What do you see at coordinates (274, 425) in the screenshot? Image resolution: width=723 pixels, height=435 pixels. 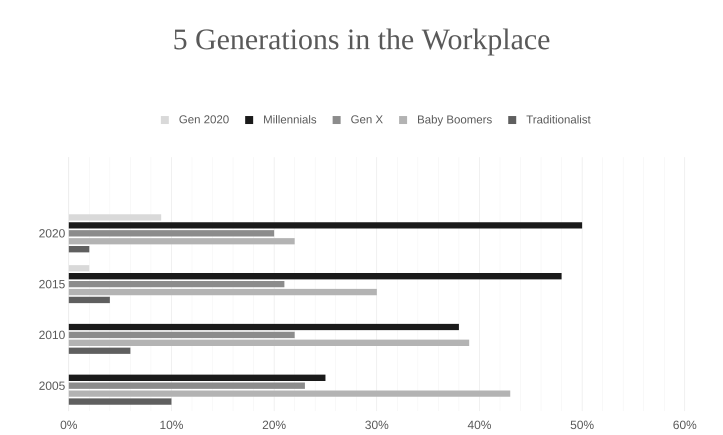 I see `x-tick-label: 20%` at bounding box center [274, 425].